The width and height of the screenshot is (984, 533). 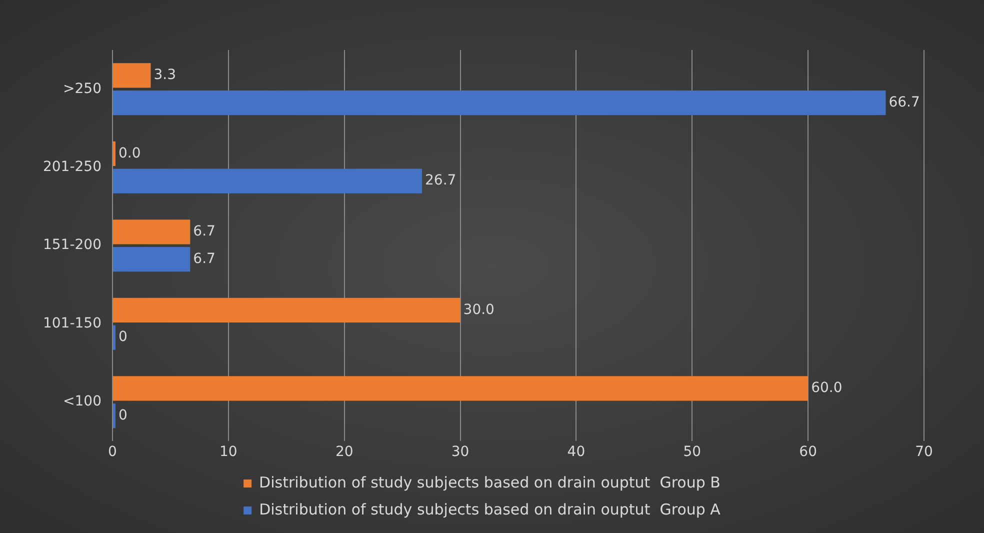 I want to click on x-tick-label: 30, so click(x=460, y=452).